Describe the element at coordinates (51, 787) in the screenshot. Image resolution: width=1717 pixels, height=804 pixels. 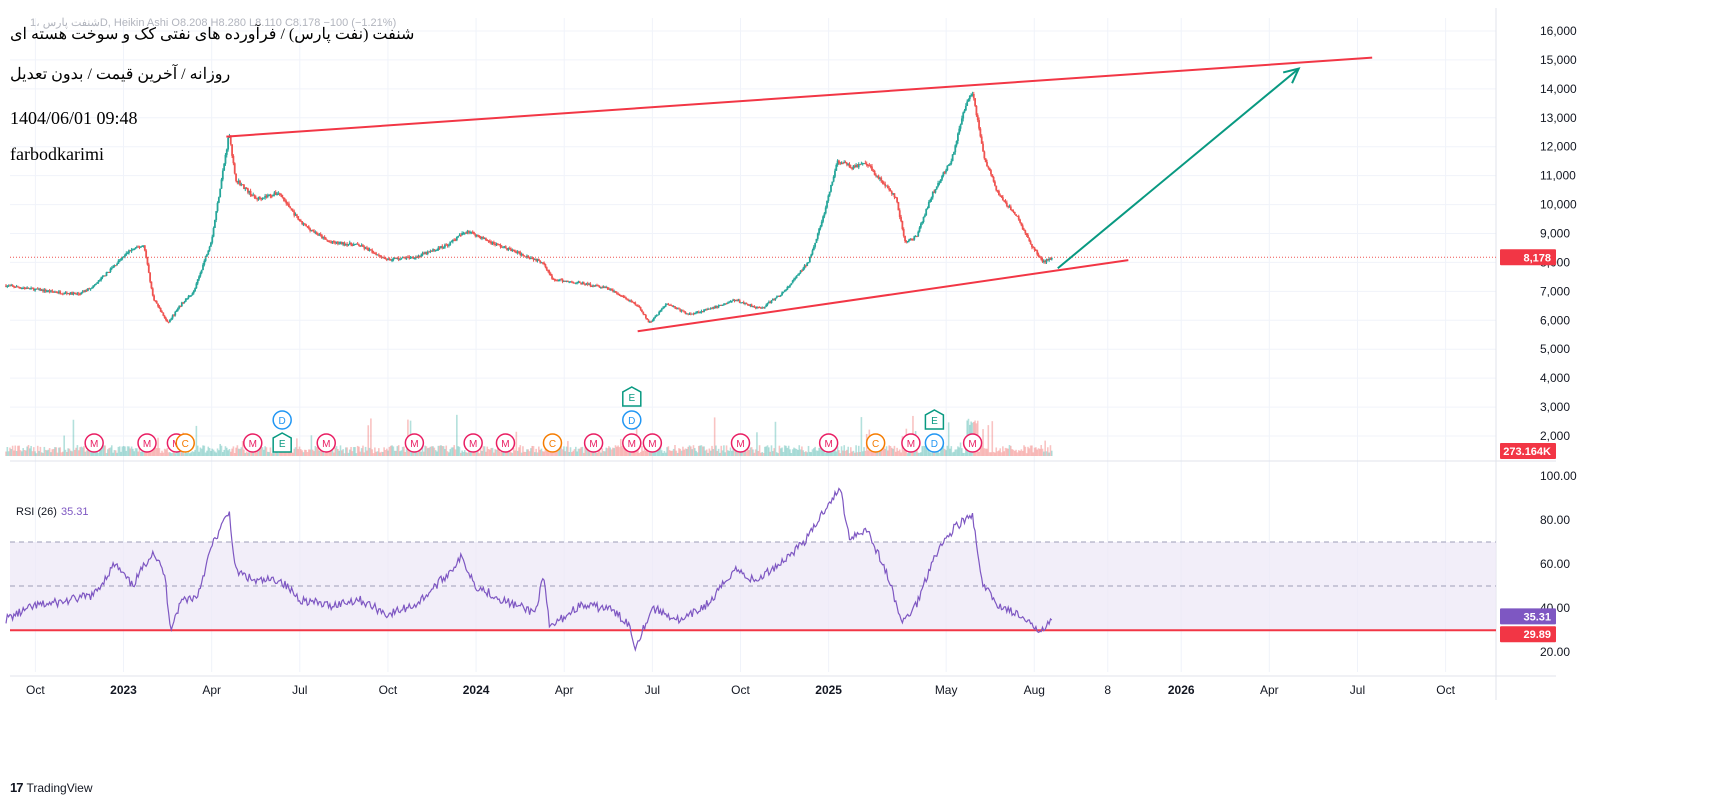
I see `tradingview-logo: 17 TradingView` at that location.